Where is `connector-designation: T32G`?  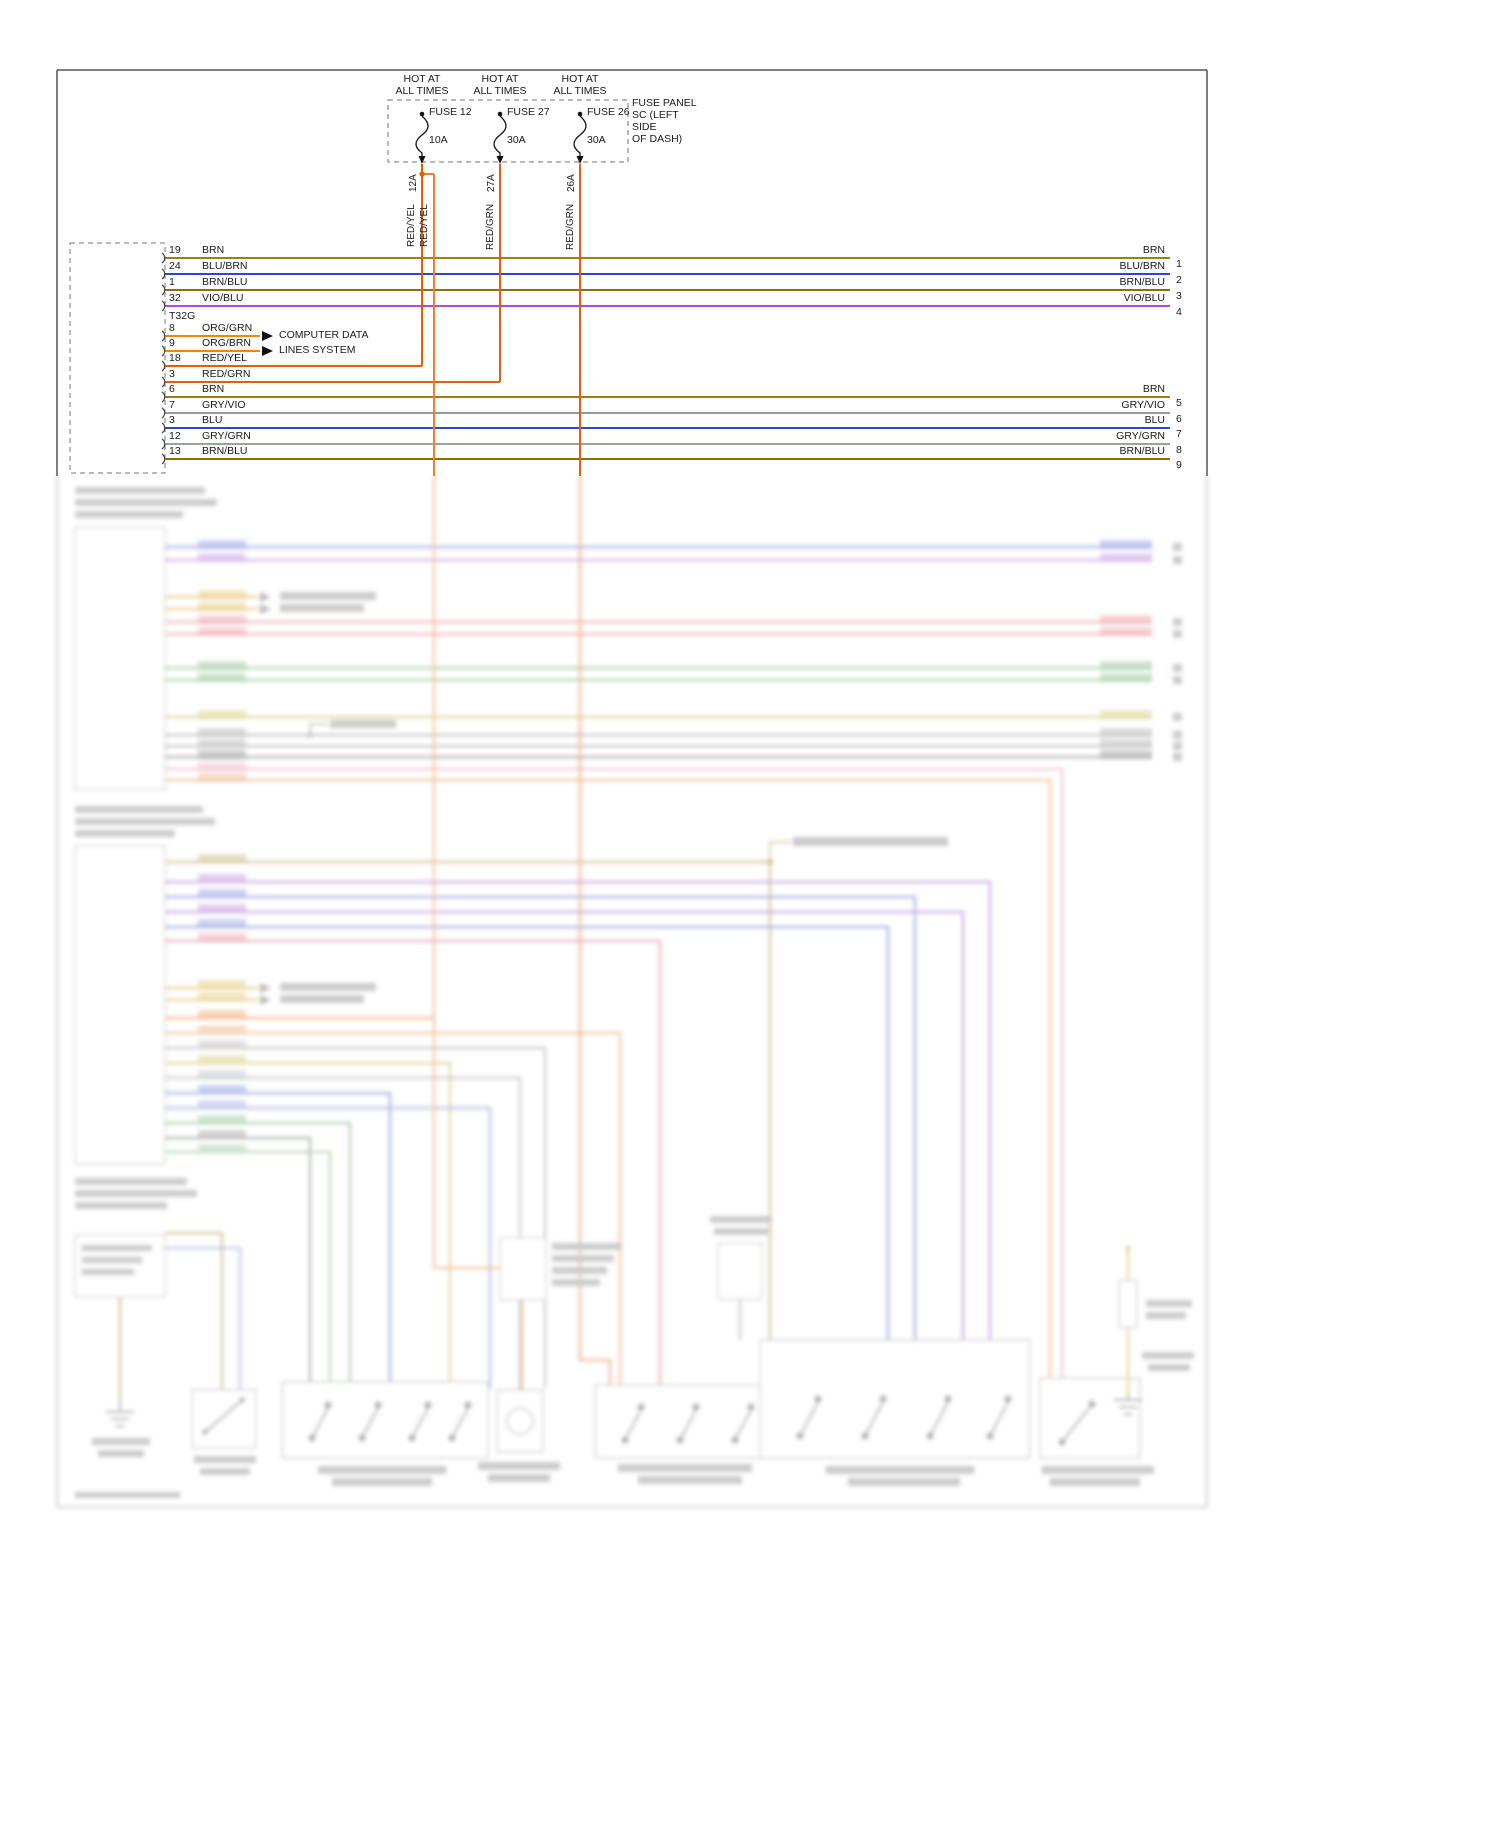 connector-designation: T32G is located at coordinates (182, 316).